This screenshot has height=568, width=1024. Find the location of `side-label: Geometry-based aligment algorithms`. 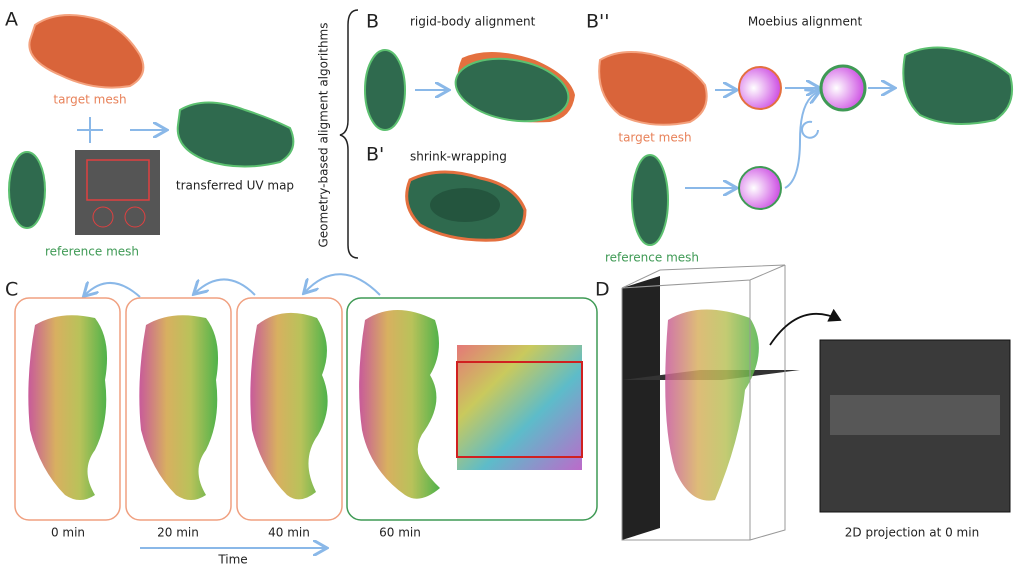

side-label: Geometry-based aligment algorithms is located at coordinates (324, 135).